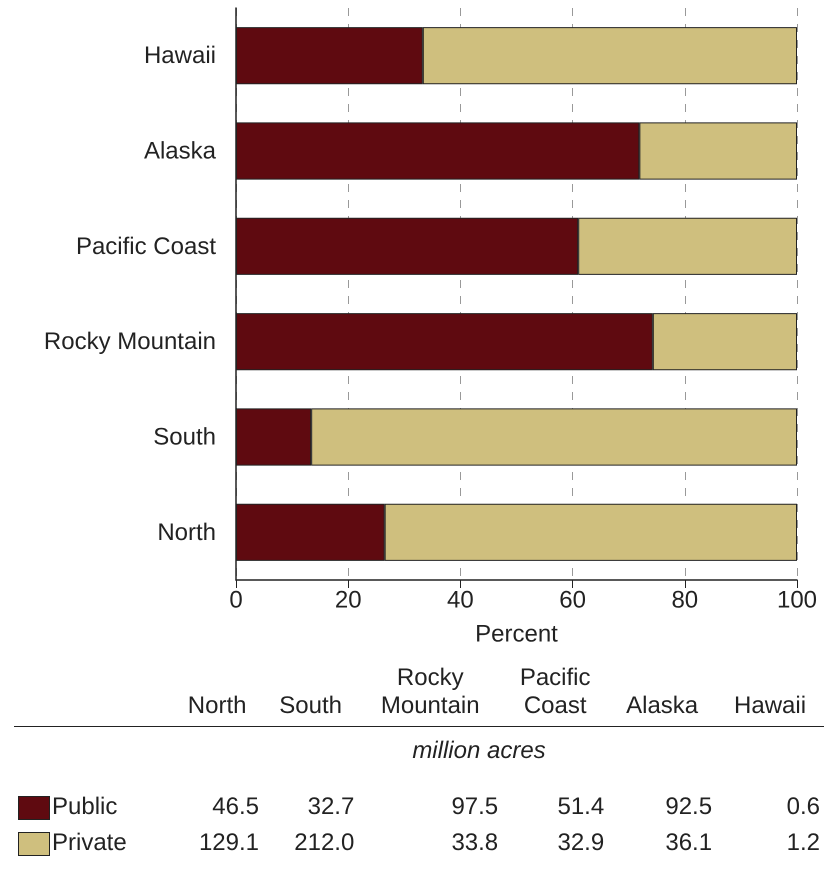 This screenshot has height=882, width=827. What do you see at coordinates (236, 600) in the screenshot?
I see `x-tick-label: 0` at bounding box center [236, 600].